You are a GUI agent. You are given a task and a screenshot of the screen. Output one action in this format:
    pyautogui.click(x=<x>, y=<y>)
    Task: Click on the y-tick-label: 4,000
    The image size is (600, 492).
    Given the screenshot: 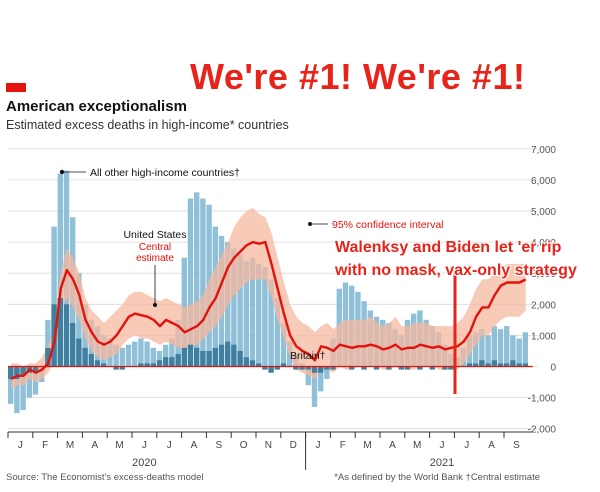 What is the action you would take?
    pyautogui.click(x=543, y=243)
    